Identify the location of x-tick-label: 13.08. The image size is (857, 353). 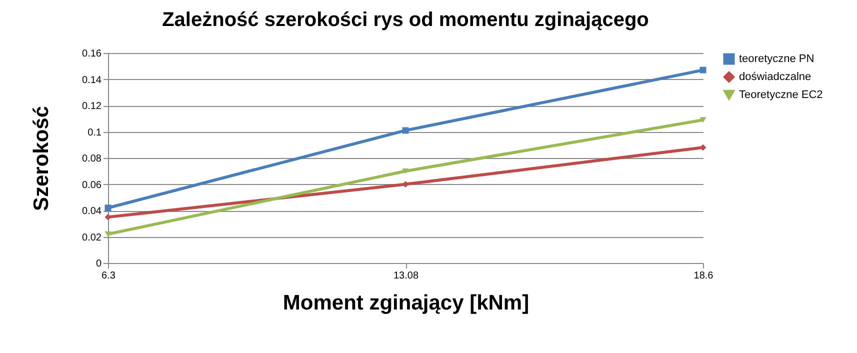
(406, 276).